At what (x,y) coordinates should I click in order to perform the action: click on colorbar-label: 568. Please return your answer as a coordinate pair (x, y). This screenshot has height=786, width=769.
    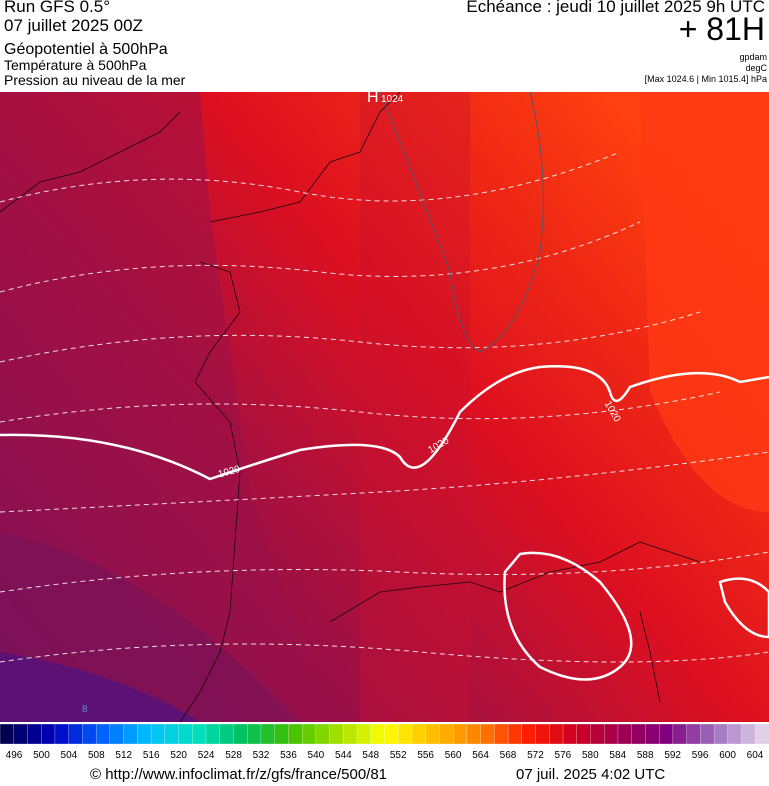
    Looking at the image, I should click on (508, 755).